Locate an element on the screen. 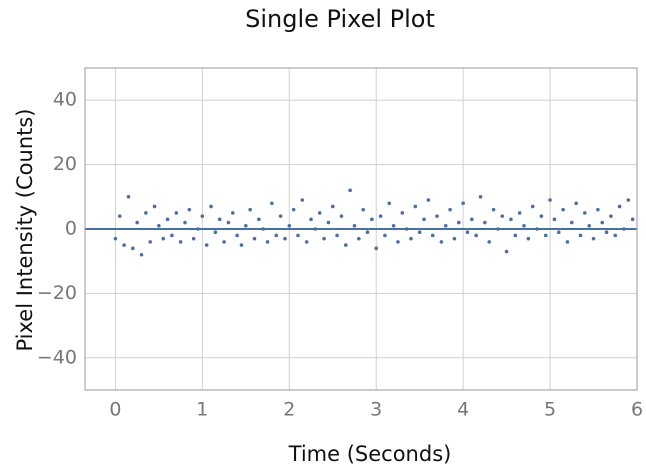 The width and height of the screenshot is (646, 473). chart-title: Single Pixel Plot is located at coordinates (340, 19).